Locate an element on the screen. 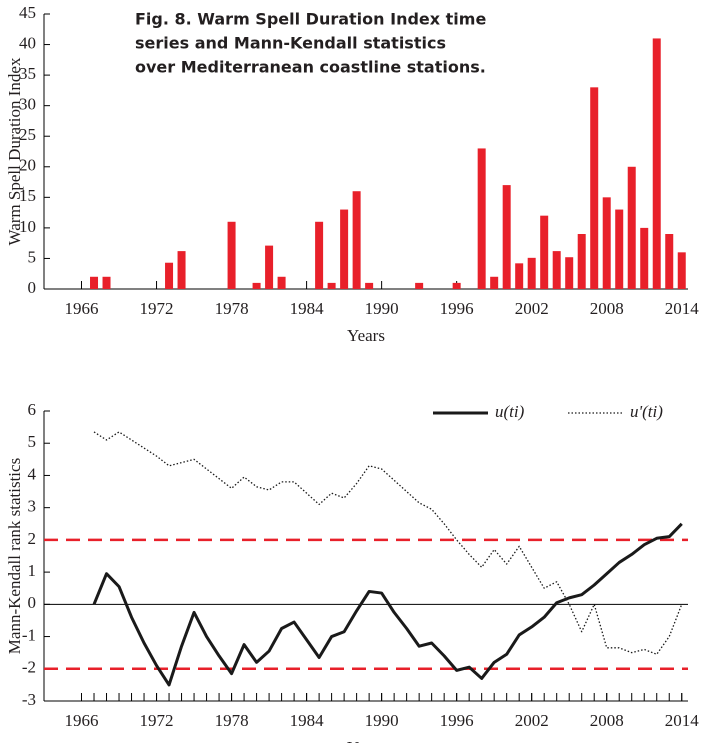  legend-label: u'(ti) is located at coordinates (646, 411).